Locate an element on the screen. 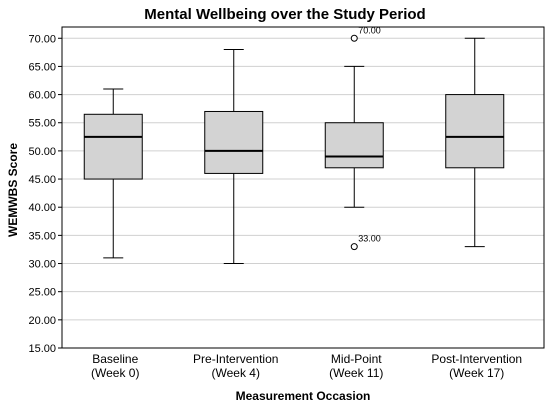 Image resolution: width=550 pixels, height=406 pixels. outlier-label: 70.00 is located at coordinates (369, 30).